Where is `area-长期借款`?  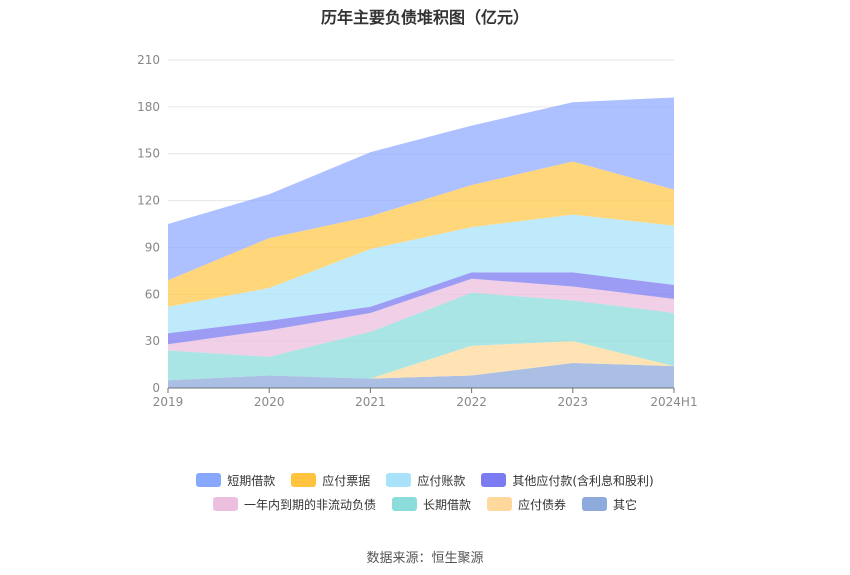 area-长期借款 is located at coordinates (421, 336).